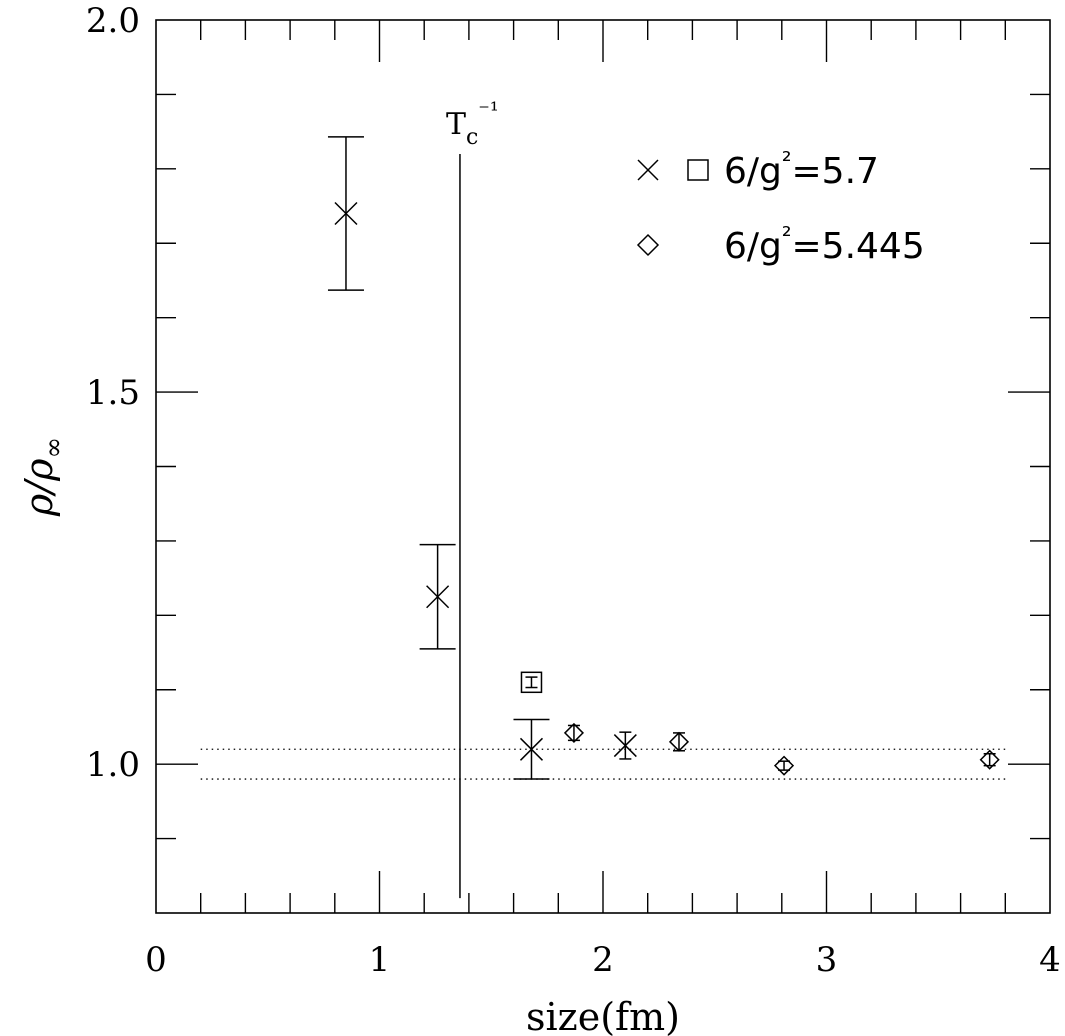 The image size is (1065, 1036). I want to click on legend-entry: 6/g²=5.445, so click(780, 244).